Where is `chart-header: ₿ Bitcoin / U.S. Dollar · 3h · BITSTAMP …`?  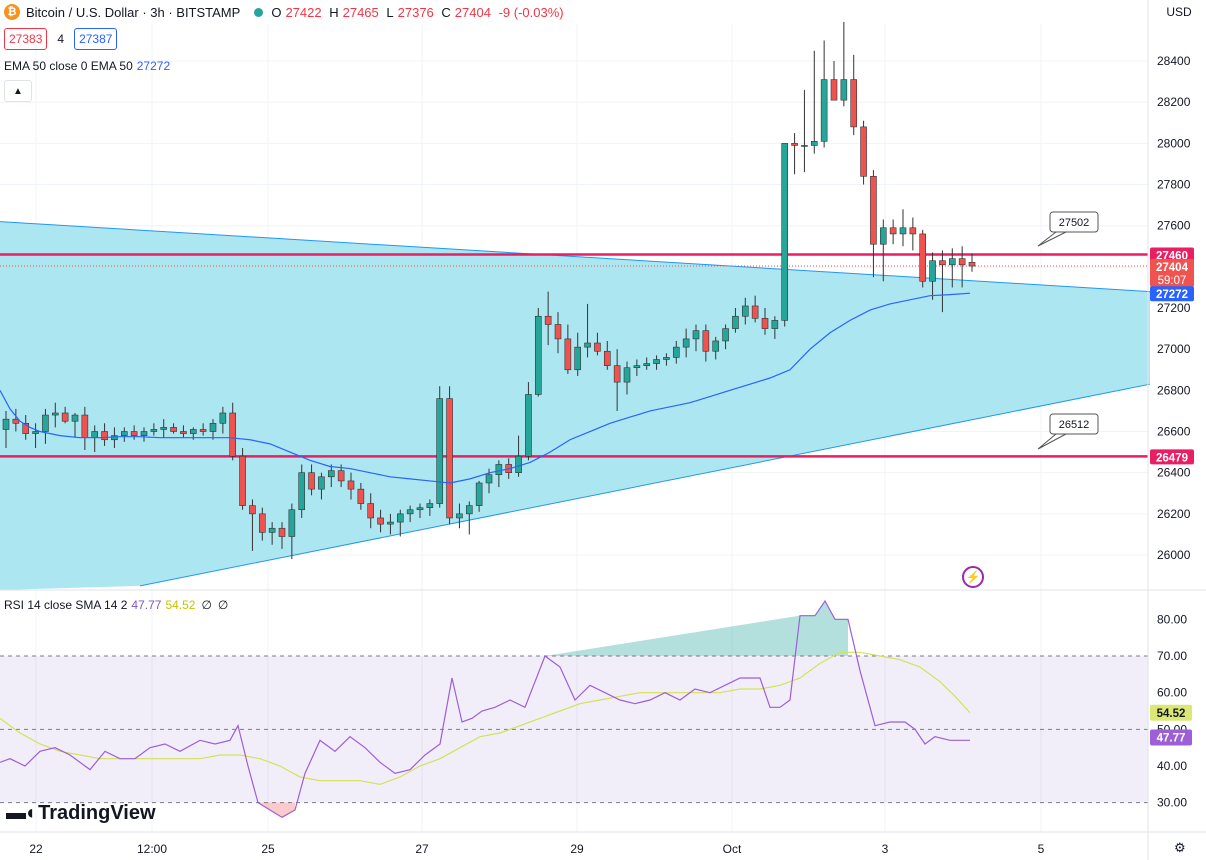
chart-header: ₿ Bitcoin / U.S. Dollar · 3h · BITSTAMP … is located at coordinates (284, 12).